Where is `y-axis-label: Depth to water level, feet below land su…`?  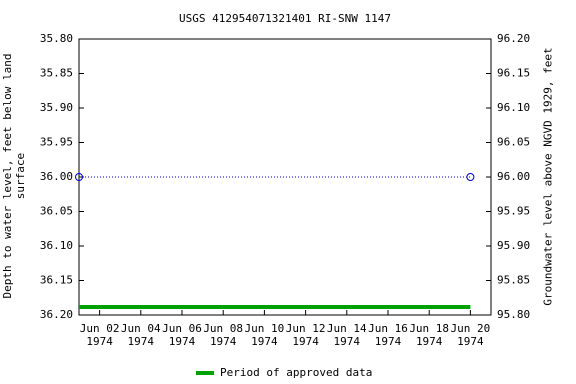
y-axis-label: Depth to water level, feet below land su… is located at coordinates (14, 176).